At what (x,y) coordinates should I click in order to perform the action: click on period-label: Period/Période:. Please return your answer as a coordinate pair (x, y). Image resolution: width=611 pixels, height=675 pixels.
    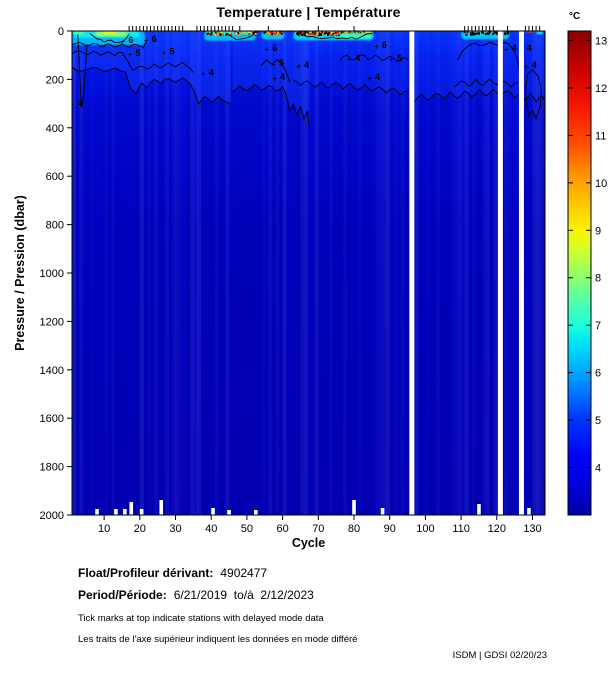
    Looking at the image, I should click on (122, 595).